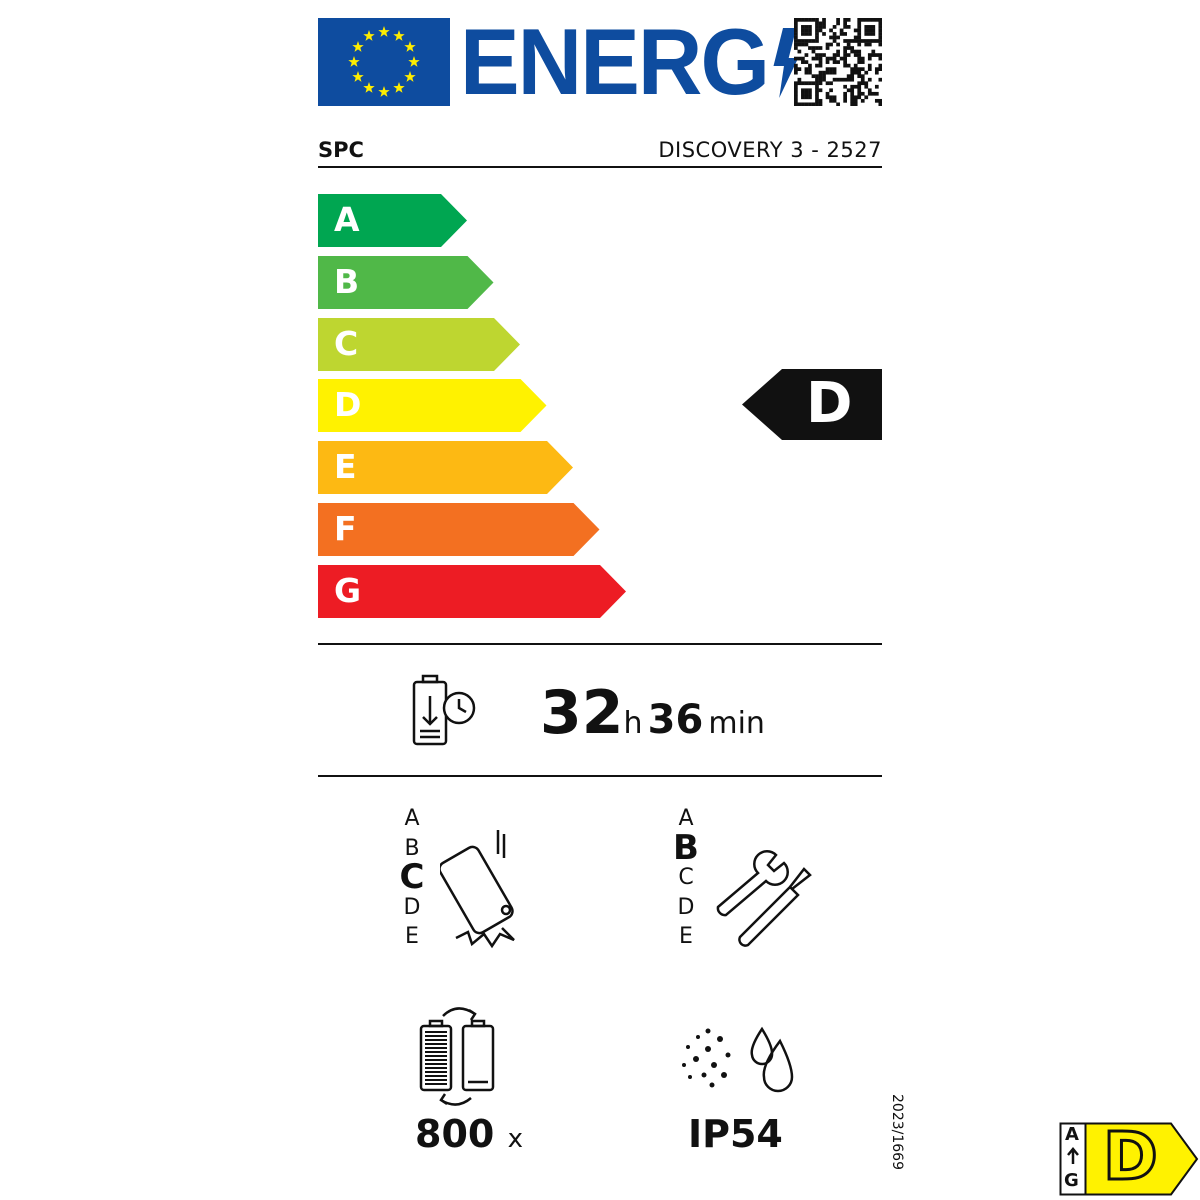 The image size is (1200, 1200). Describe the element at coordinates (736, 723) in the screenshot. I see `minutes-unit: min` at that location.